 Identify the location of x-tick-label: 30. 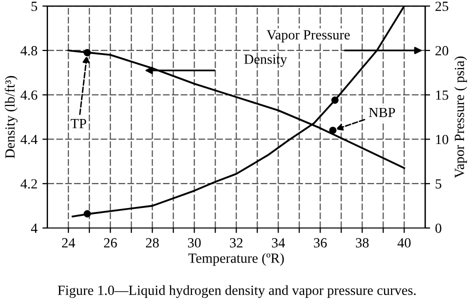
(194, 243).